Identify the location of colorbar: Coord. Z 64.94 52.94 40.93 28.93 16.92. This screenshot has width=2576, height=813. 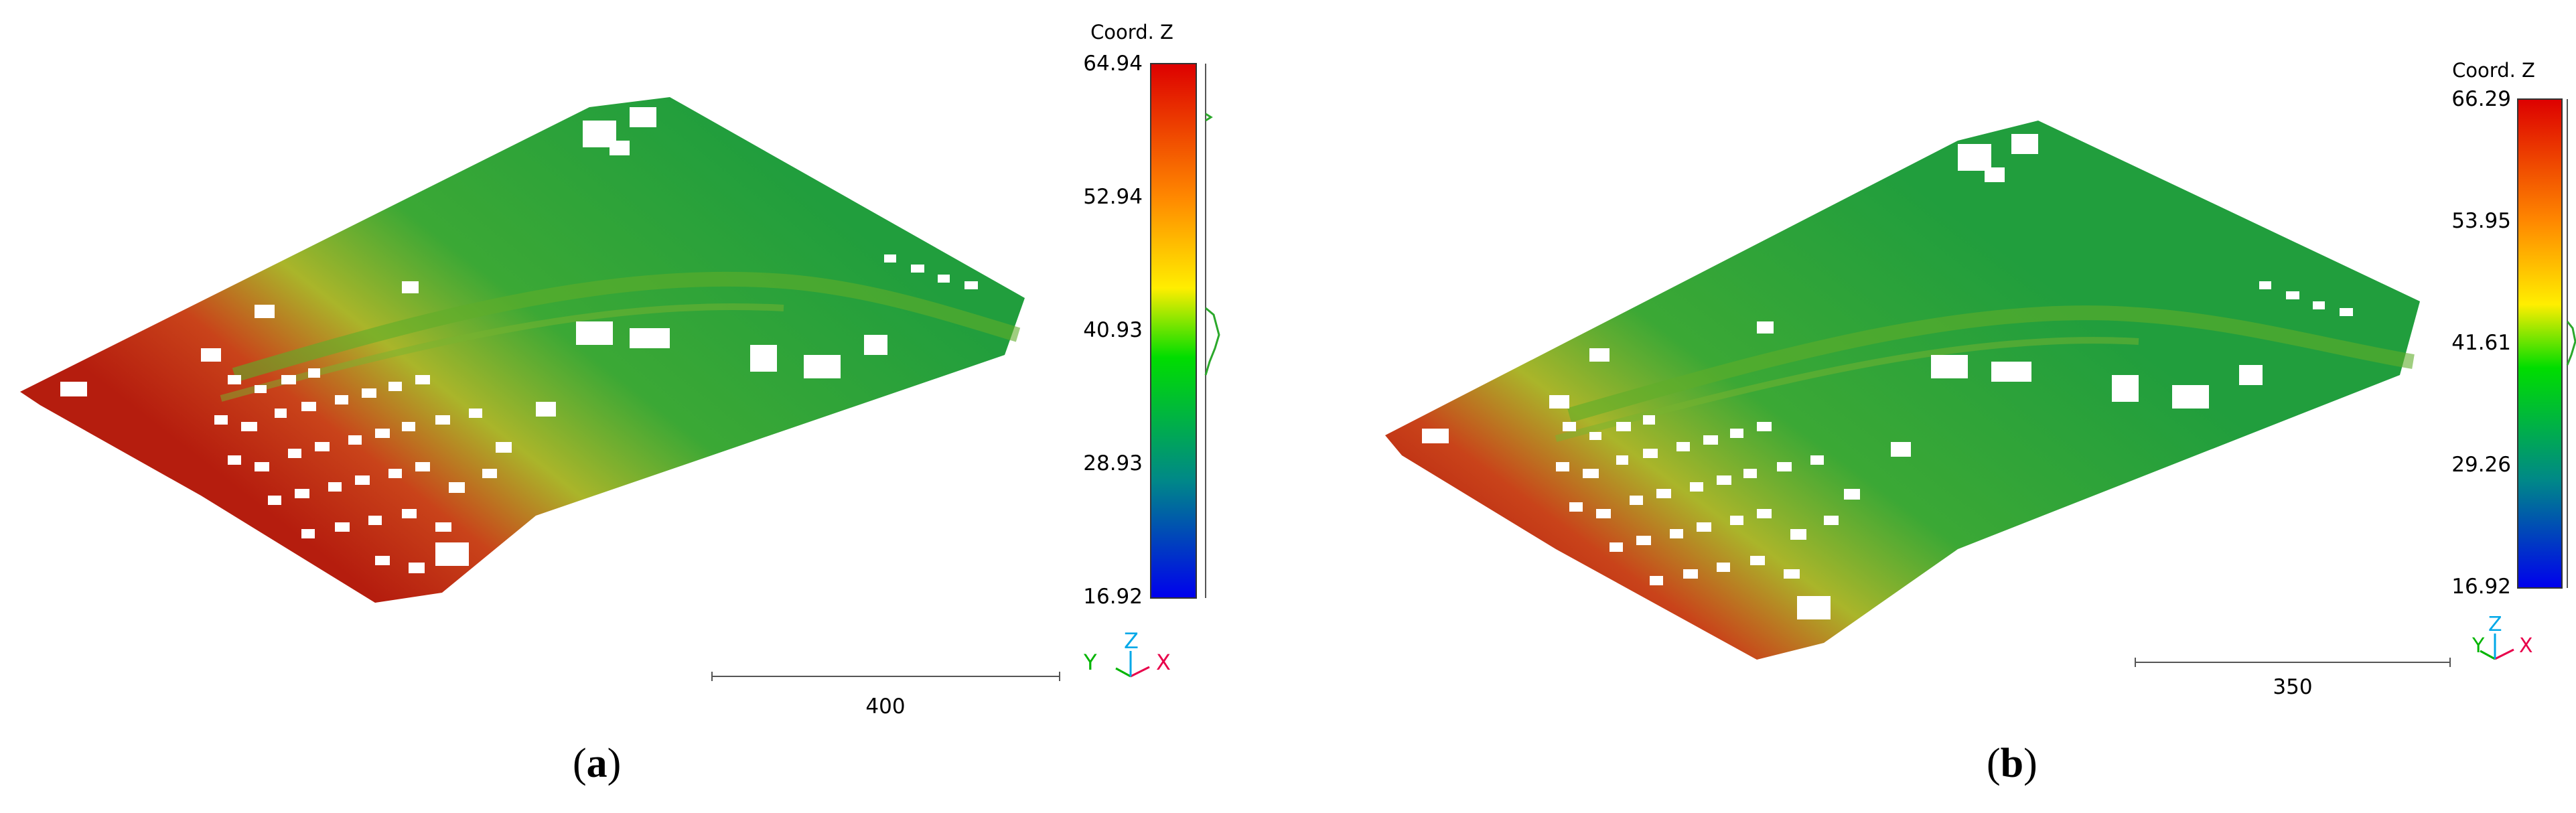
(1151, 315).